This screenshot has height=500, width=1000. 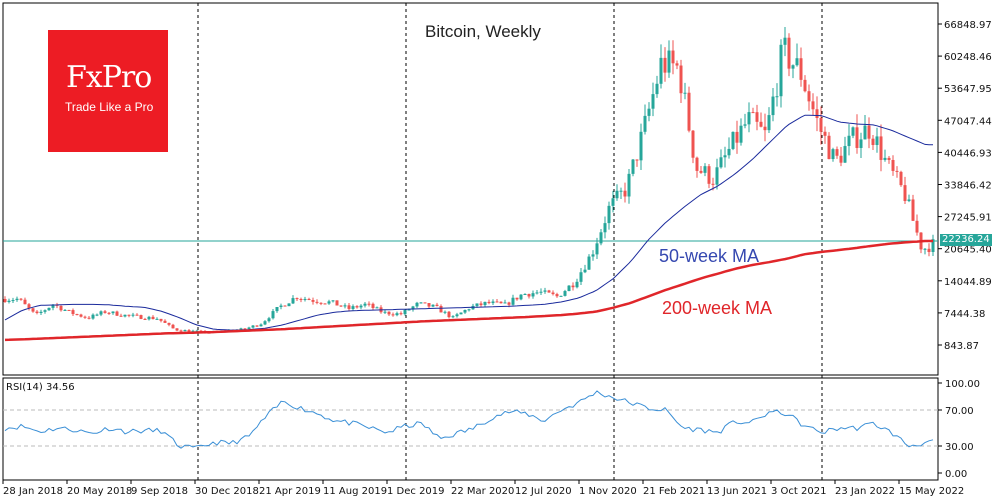 What do you see at coordinates (543, 491) in the screenshot?
I see `x-tick-label: 12 Jul 2020` at bounding box center [543, 491].